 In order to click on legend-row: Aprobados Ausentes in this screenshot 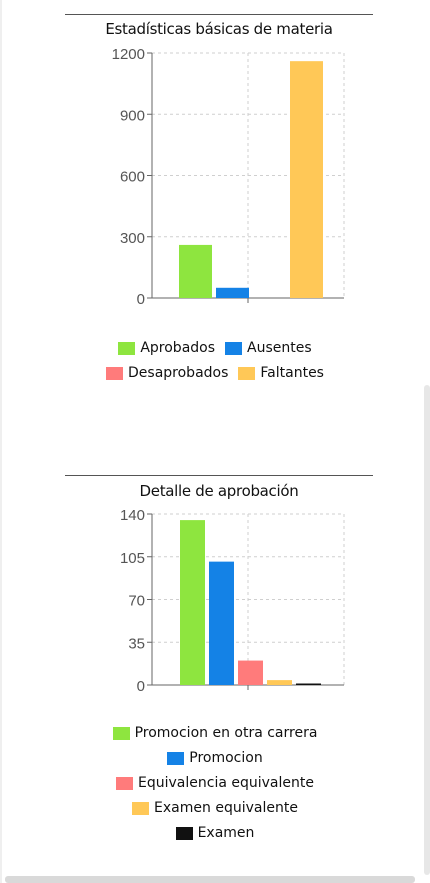, I will do `click(215, 348)`.